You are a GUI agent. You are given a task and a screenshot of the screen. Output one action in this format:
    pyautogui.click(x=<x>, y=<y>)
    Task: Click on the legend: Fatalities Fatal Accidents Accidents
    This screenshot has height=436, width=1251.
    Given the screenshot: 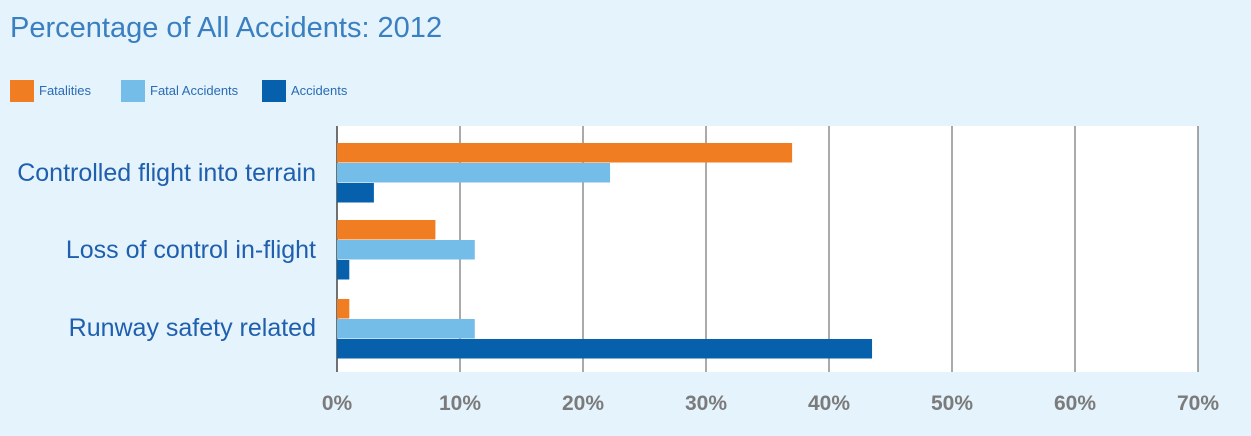 What is the action you would take?
    pyautogui.click(x=179, y=91)
    